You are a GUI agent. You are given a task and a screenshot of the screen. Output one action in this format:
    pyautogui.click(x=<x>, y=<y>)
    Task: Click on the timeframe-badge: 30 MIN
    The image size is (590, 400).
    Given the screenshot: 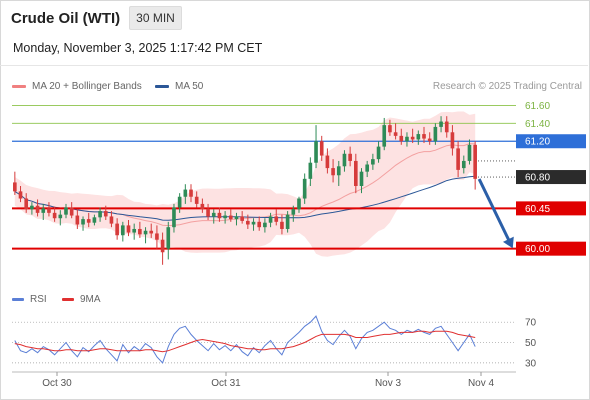 What is the action you would take?
    pyautogui.click(x=155, y=18)
    